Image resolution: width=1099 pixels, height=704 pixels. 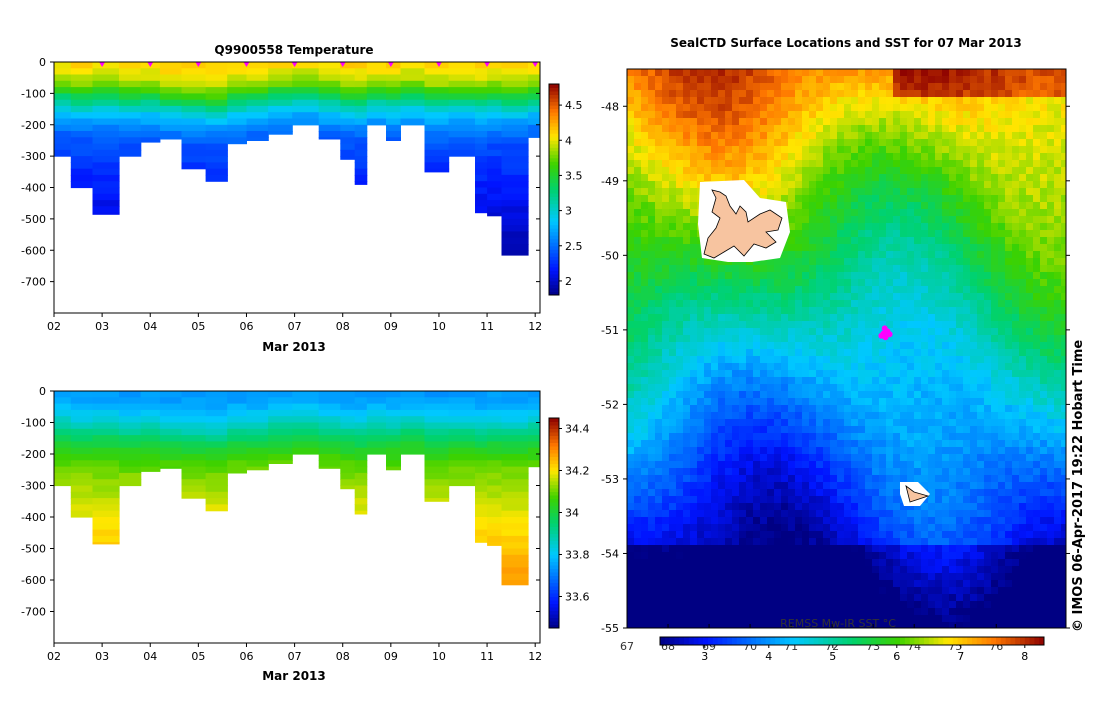 I want to click on temperature-colorbar: 22.533.544.5, so click(x=566, y=190).